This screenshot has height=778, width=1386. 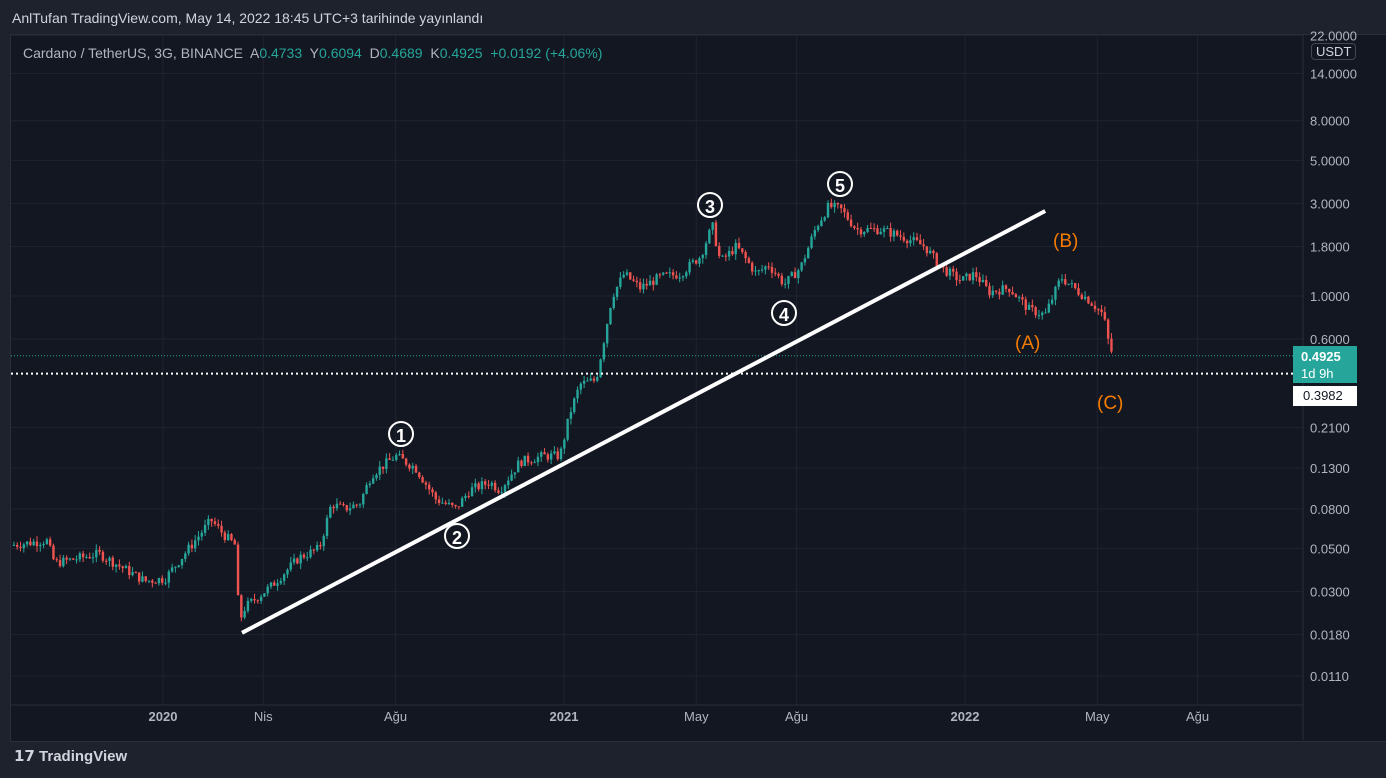 What do you see at coordinates (1334, 51) in the screenshot?
I see `currency-button: USDT` at bounding box center [1334, 51].